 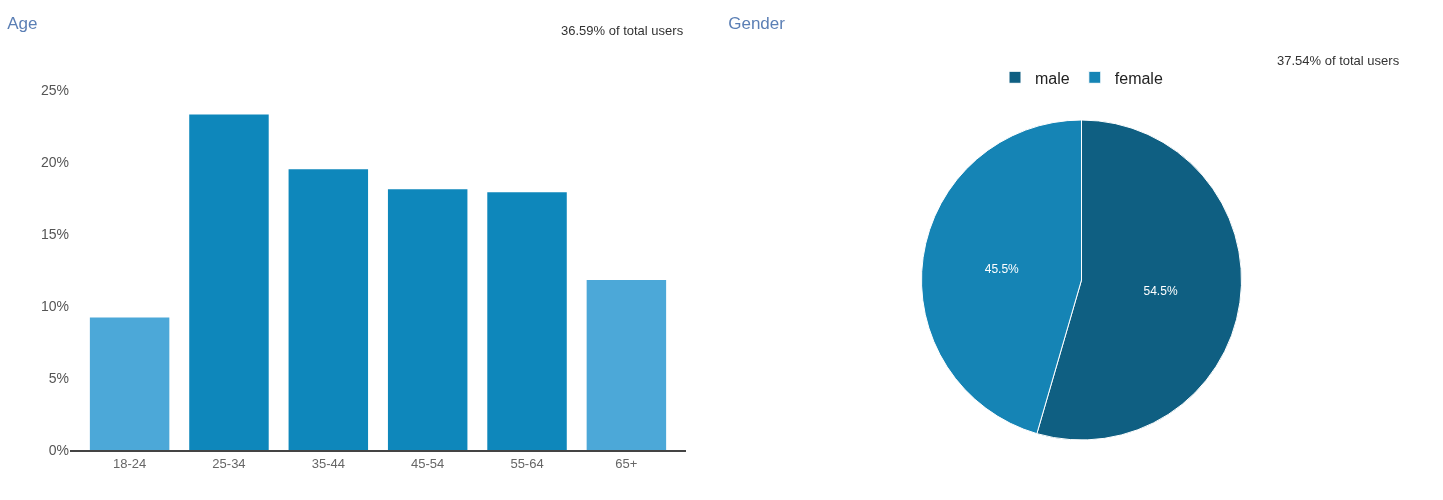 What do you see at coordinates (22, 24) in the screenshot?
I see `chart-title: Age` at bounding box center [22, 24].